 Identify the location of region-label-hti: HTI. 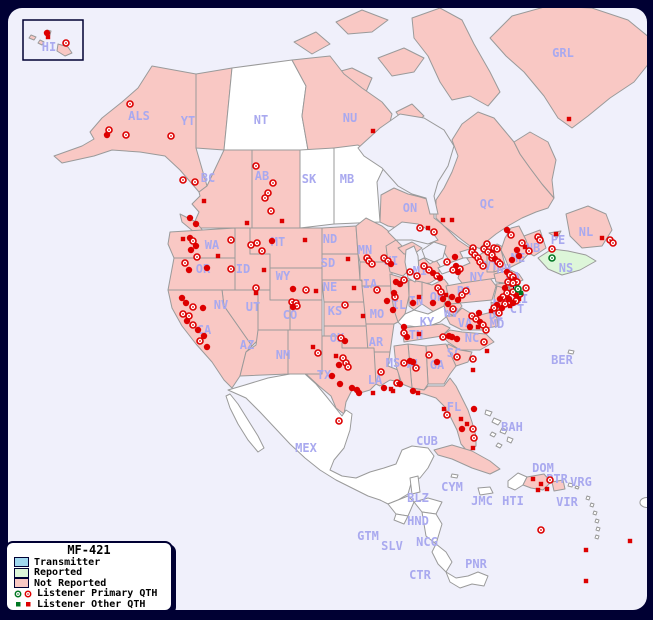
(513, 501).